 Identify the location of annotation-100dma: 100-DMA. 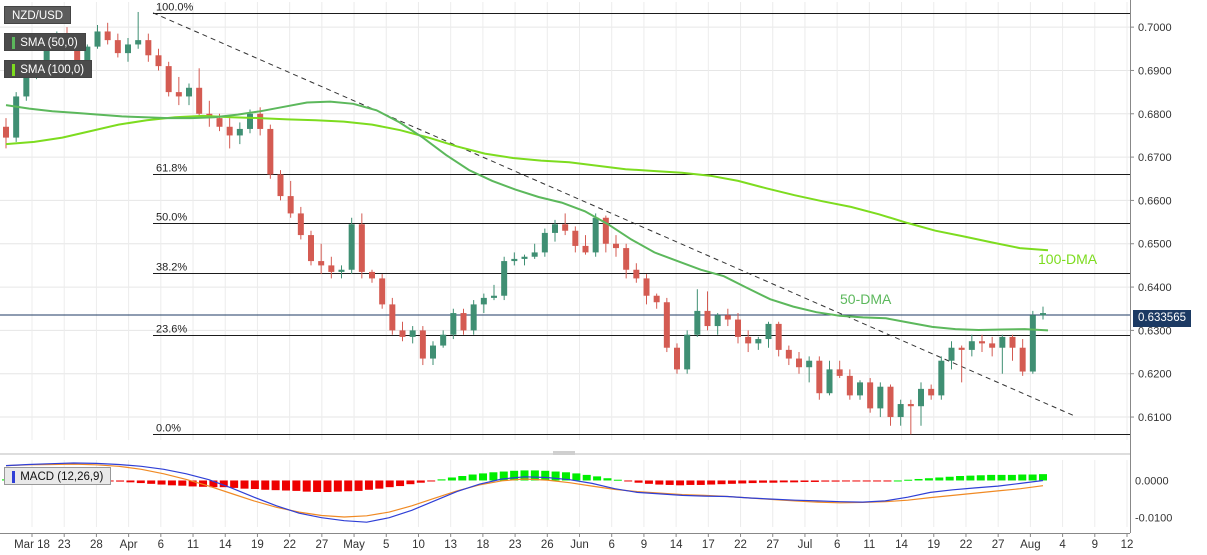
(1068, 259).